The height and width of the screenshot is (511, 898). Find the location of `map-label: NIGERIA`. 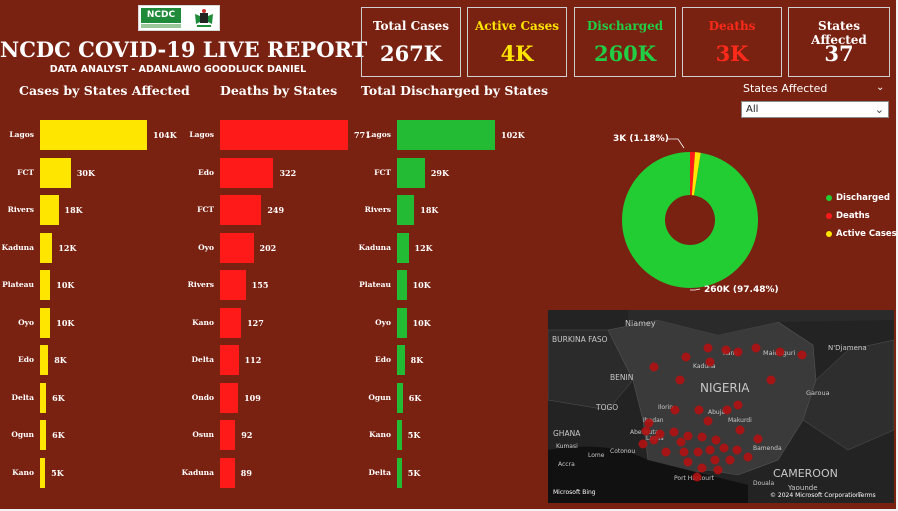

map-label: NIGERIA is located at coordinates (725, 388).